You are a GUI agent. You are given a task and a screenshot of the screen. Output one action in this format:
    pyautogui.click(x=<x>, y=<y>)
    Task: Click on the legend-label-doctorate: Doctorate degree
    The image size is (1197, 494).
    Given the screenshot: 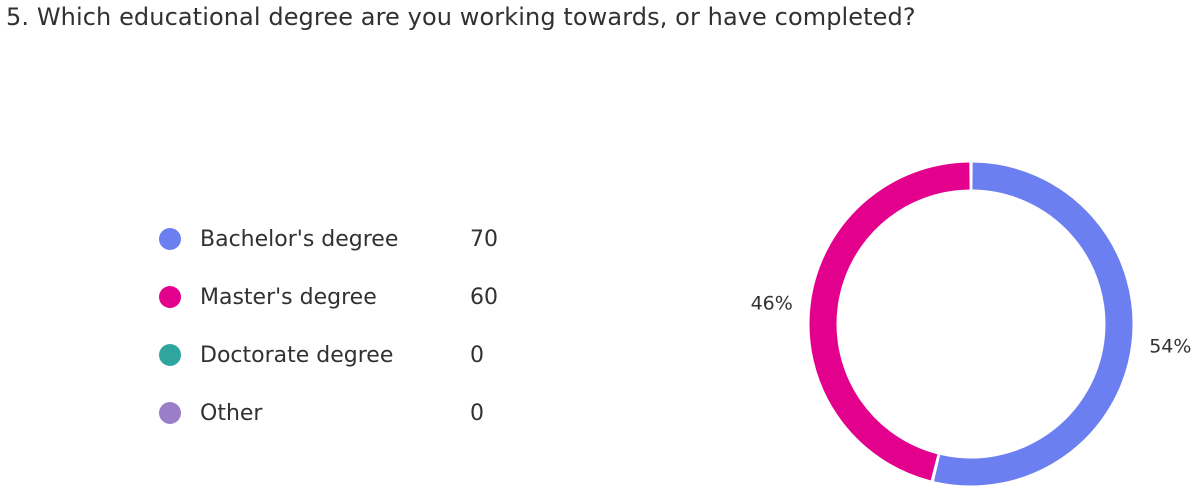 What is the action you would take?
    pyautogui.click(x=297, y=355)
    